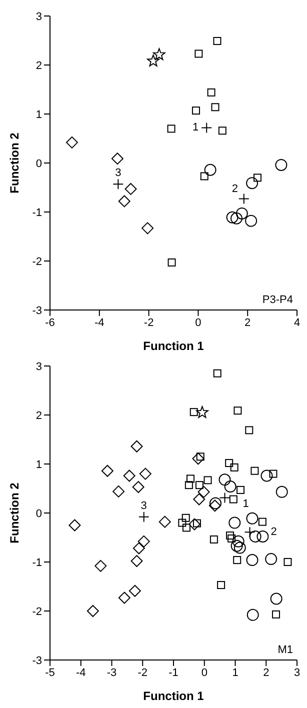  What do you see at coordinates (39, 114) in the screenshot?
I see `y-tick-label: 1` at bounding box center [39, 114].